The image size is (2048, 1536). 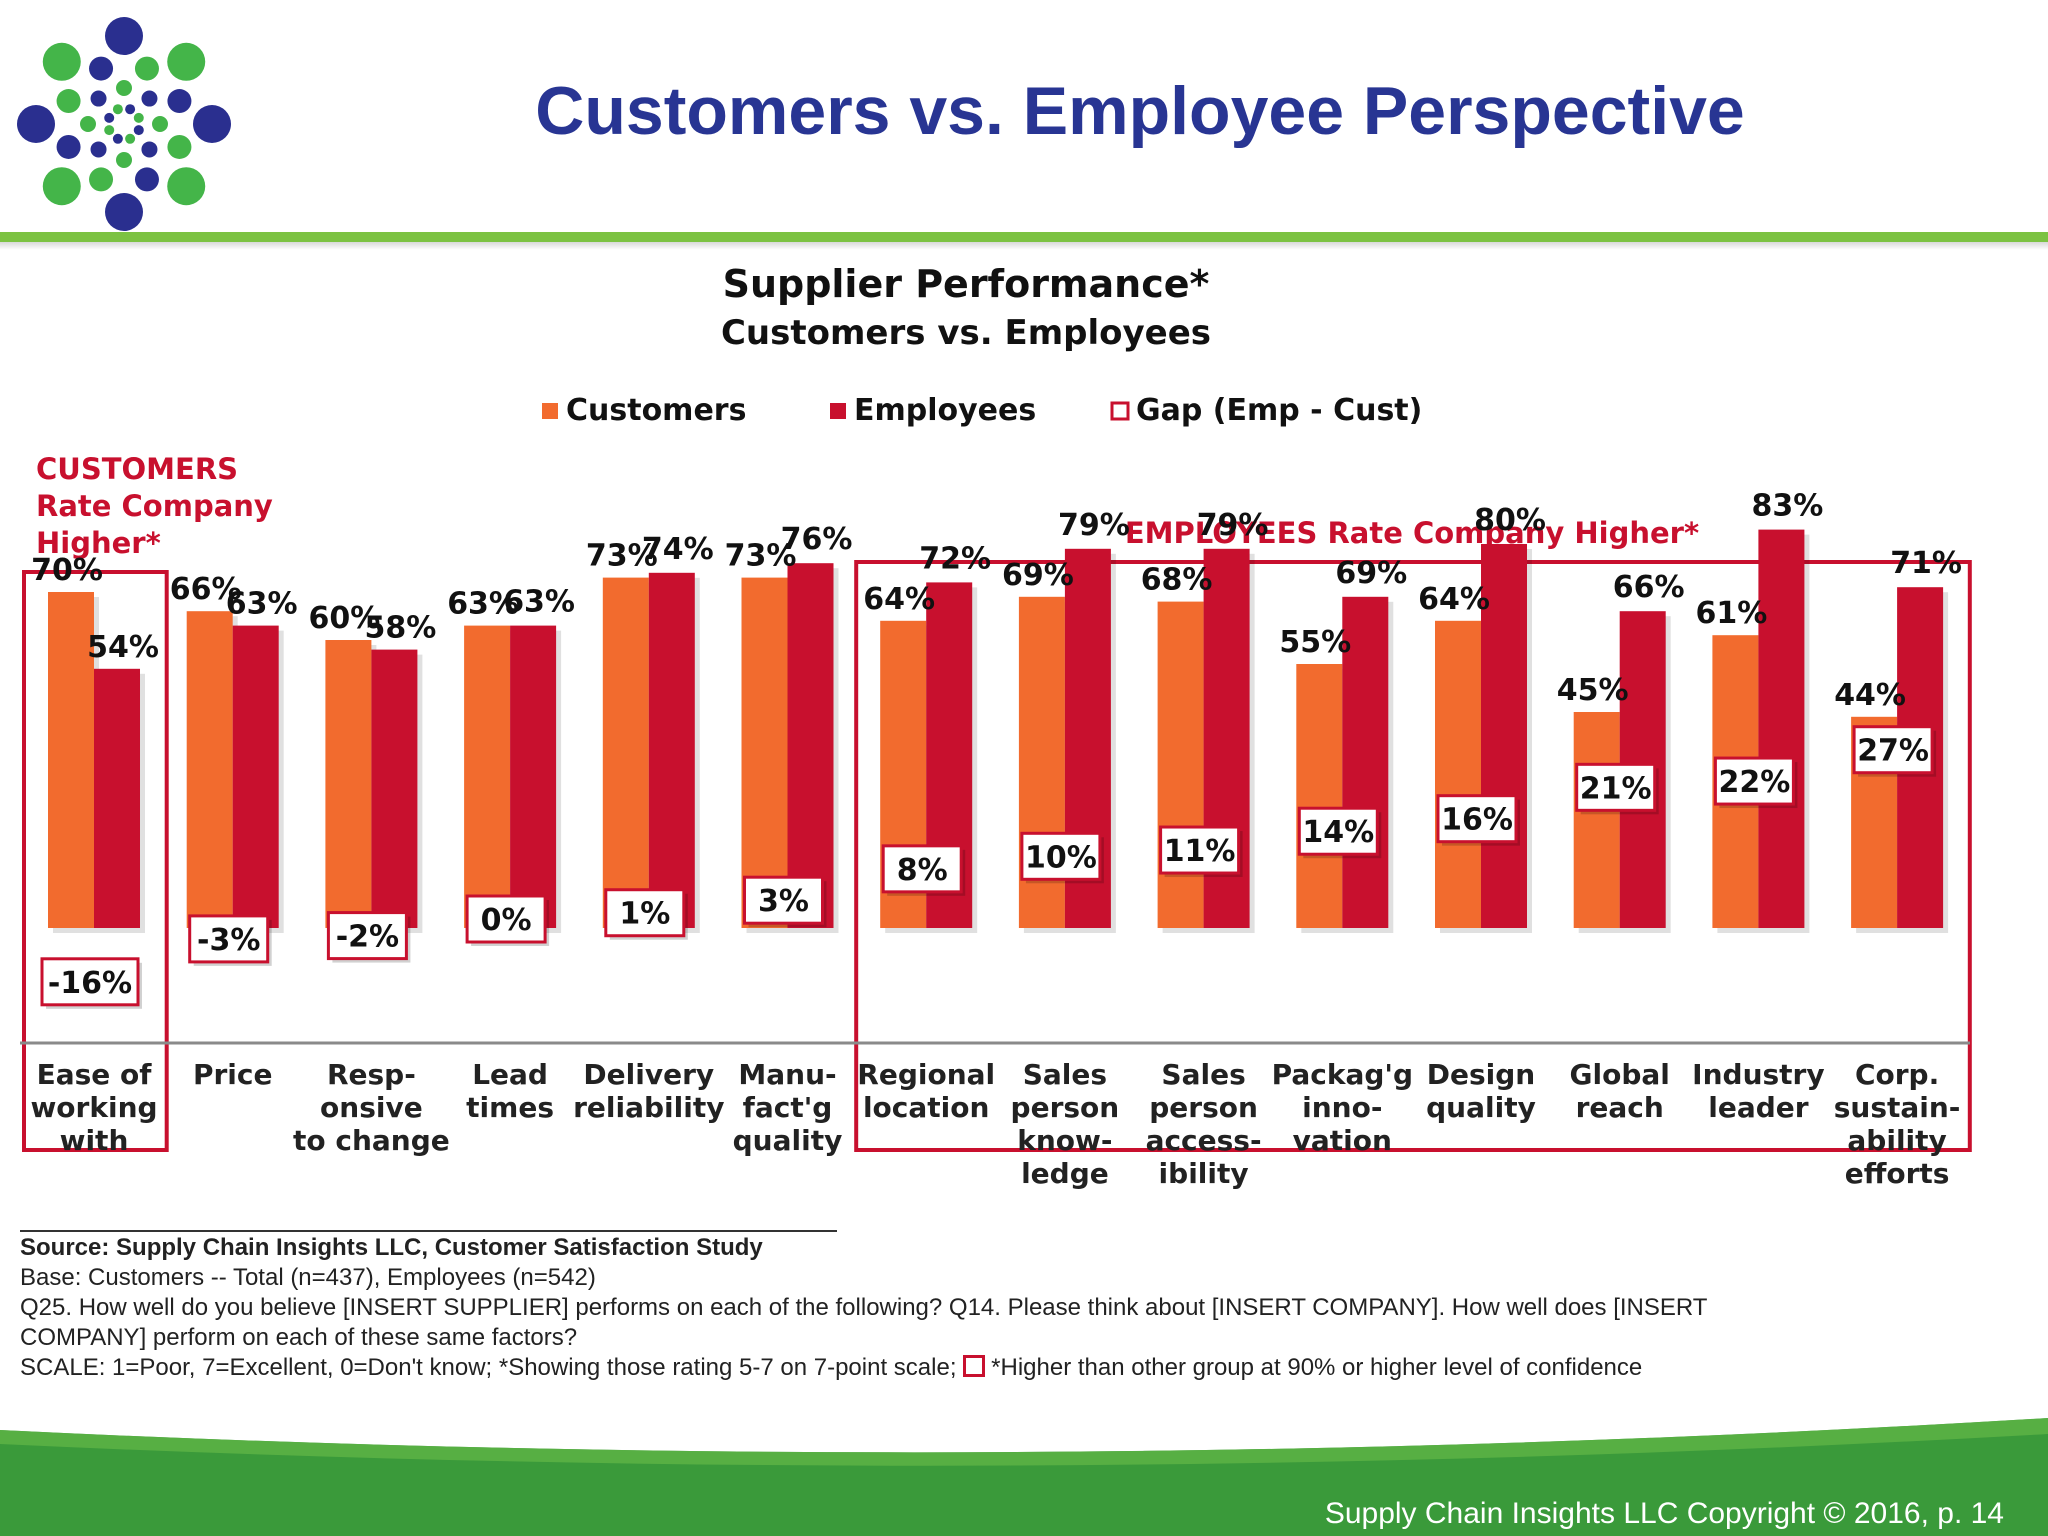 What do you see at coordinates (926, 1074) in the screenshot?
I see `category-label-7: Regional` at bounding box center [926, 1074].